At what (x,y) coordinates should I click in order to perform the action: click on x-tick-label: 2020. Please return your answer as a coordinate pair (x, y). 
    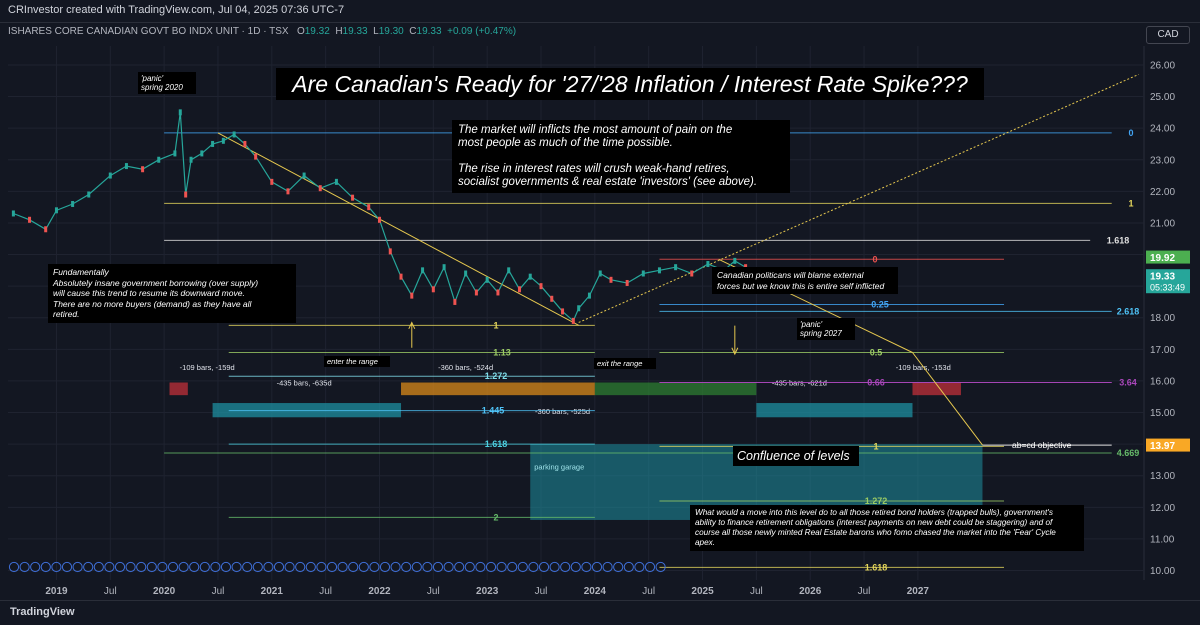
    Looking at the image, I should click on (164, 591).